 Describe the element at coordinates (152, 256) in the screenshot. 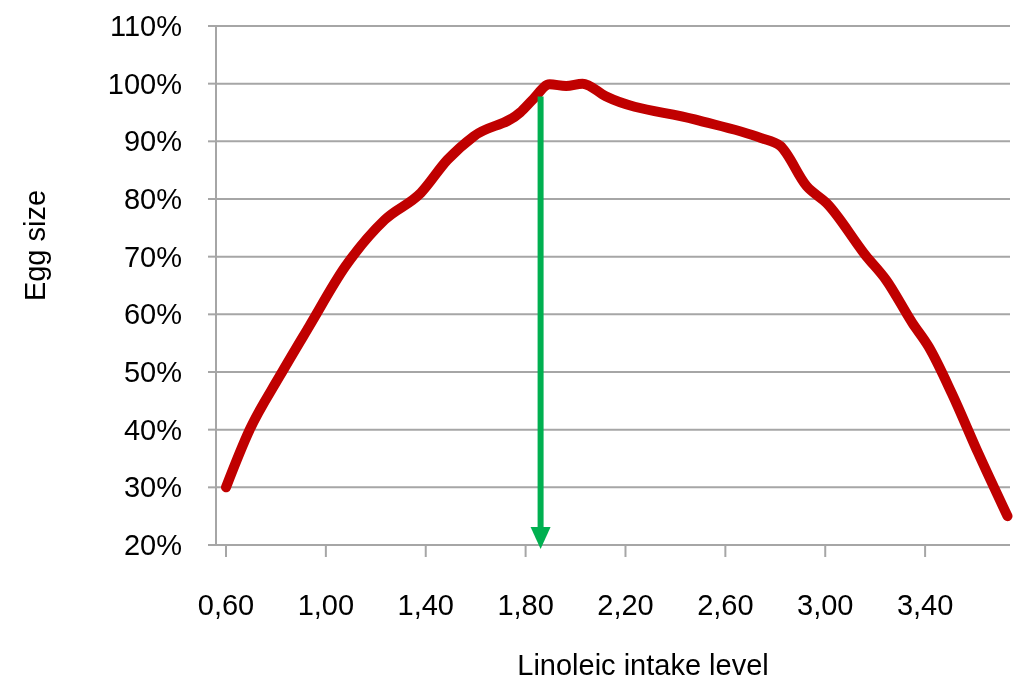

I see `y-tick-label: 70%` at that location.